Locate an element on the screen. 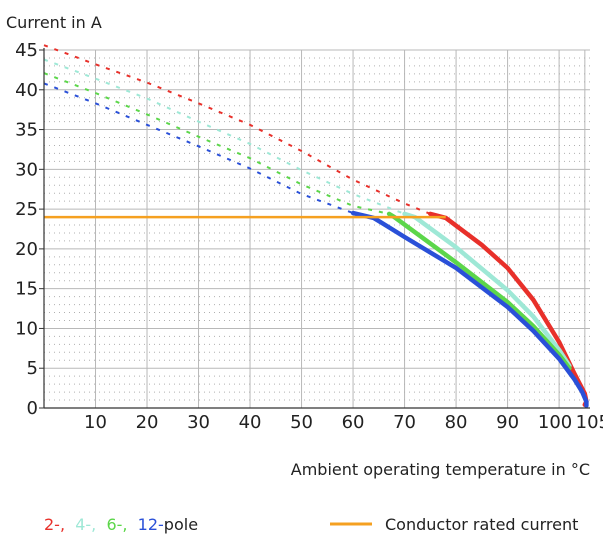 The height and width of the screenshot is (547, 603). y-tick-label-2: 10 is located at coordinates (26, 328).